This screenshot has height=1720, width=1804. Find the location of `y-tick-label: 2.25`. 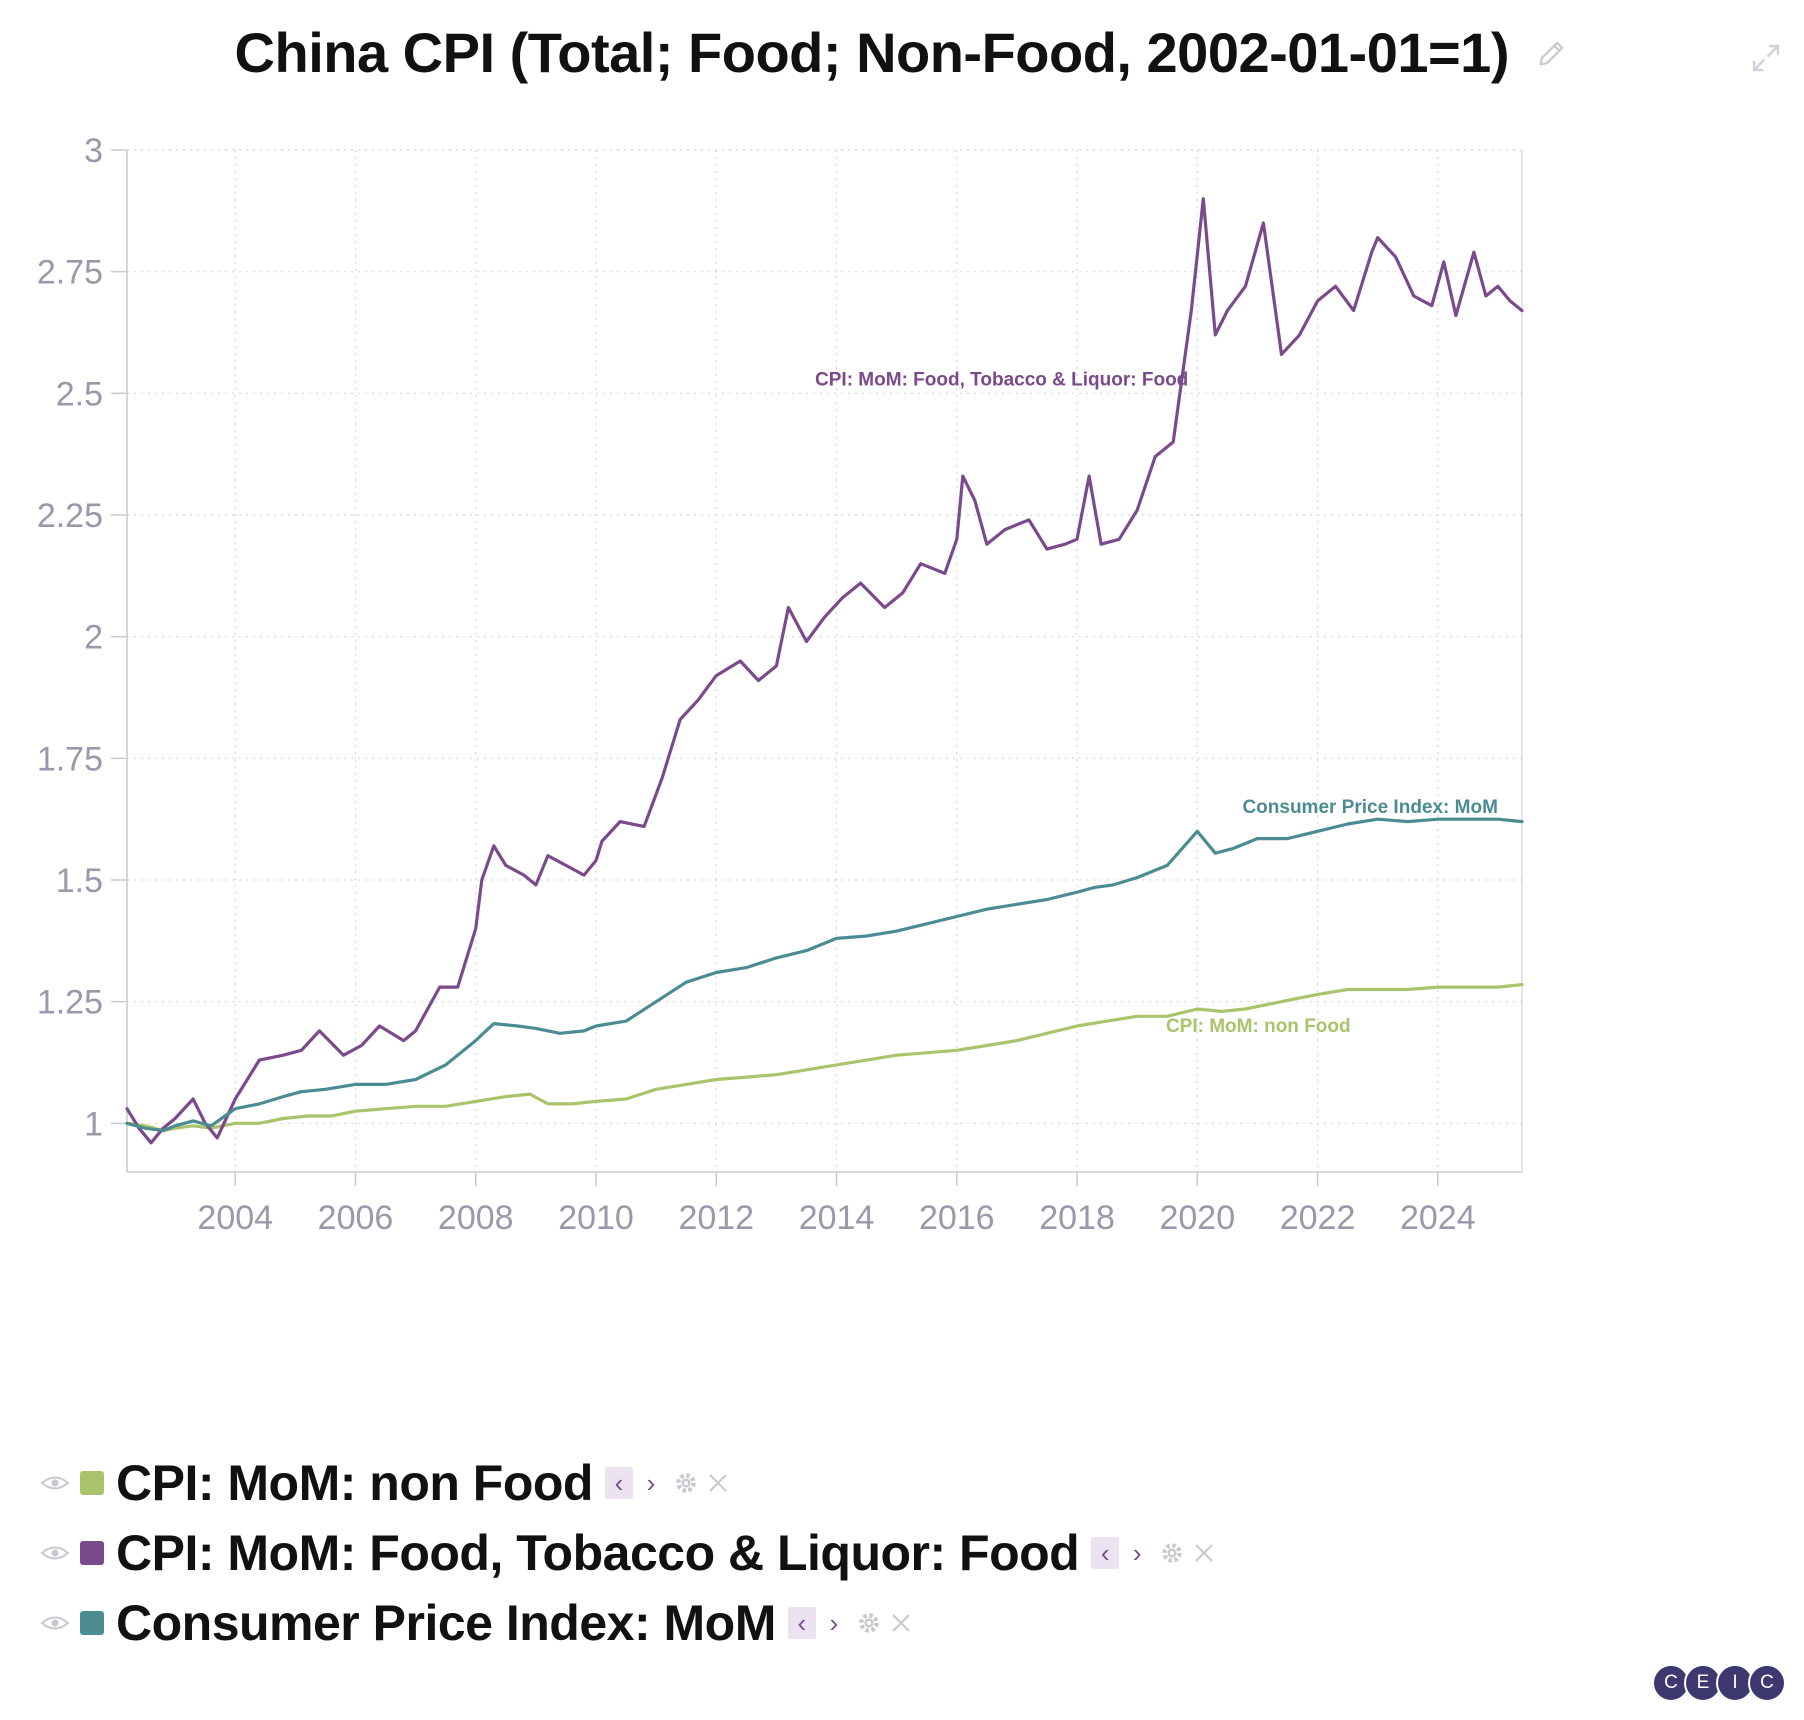

y-tick-label: 2.25 is located at coordinates (70, 516).